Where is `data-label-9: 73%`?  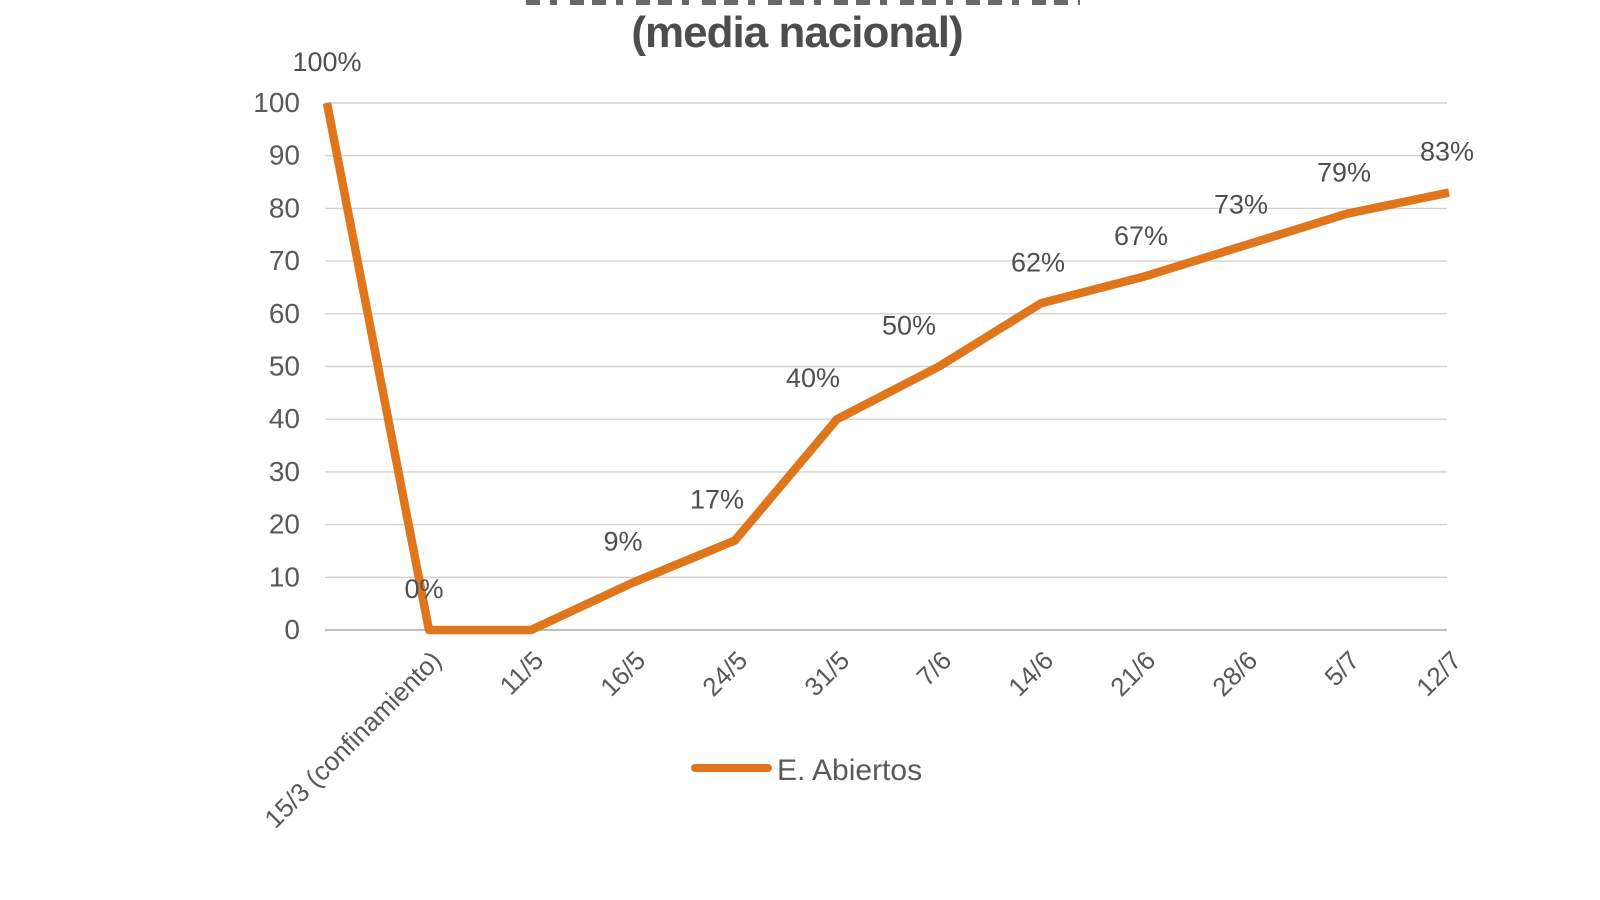 data-label-9: 73% is located at coordinates (1241, 204).